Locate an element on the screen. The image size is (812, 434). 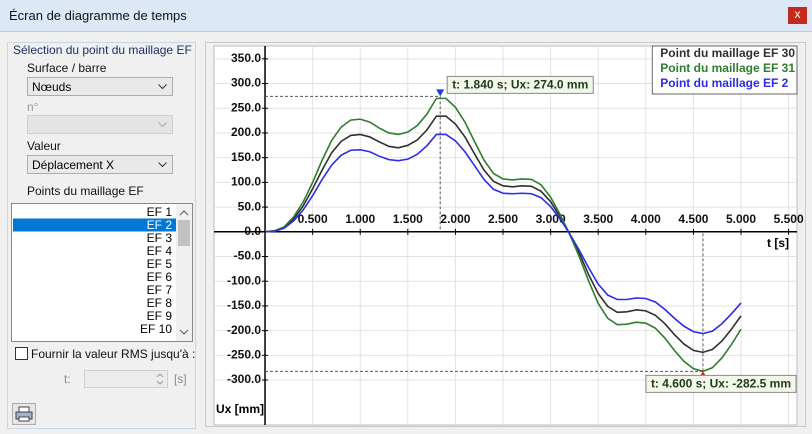
list-item: EF 3 is located at coordinates (160, 238).